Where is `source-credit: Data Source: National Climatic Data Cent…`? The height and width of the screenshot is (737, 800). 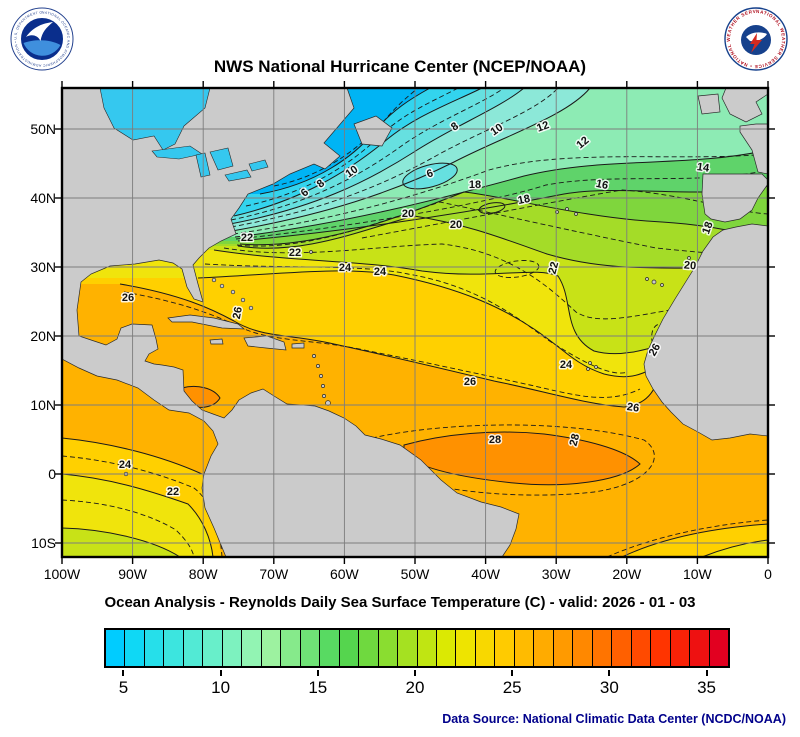 source-credit: Data Source: National Climatic Data Cent… is located at coordinates (614, 719).